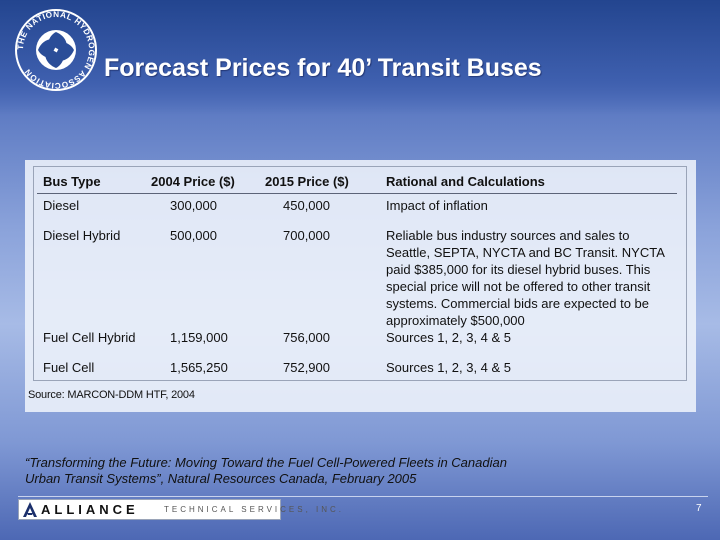 This screenshot has height=540, width=720. What do you see at coordinates (437, 205) in the screenshot?
I see `row-diesel-rationale: Impact of inflation` at bounding box center [437, 205].